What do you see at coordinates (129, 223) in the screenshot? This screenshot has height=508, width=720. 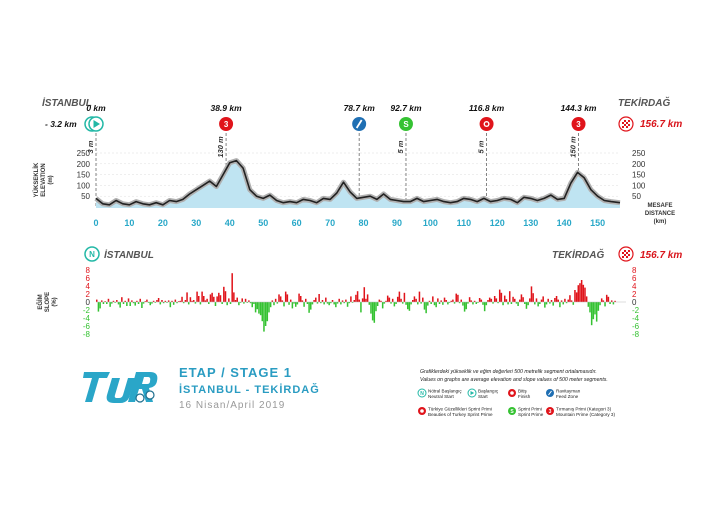 I see `elevation-x-tick: 10` at bounding box center [129, 223].